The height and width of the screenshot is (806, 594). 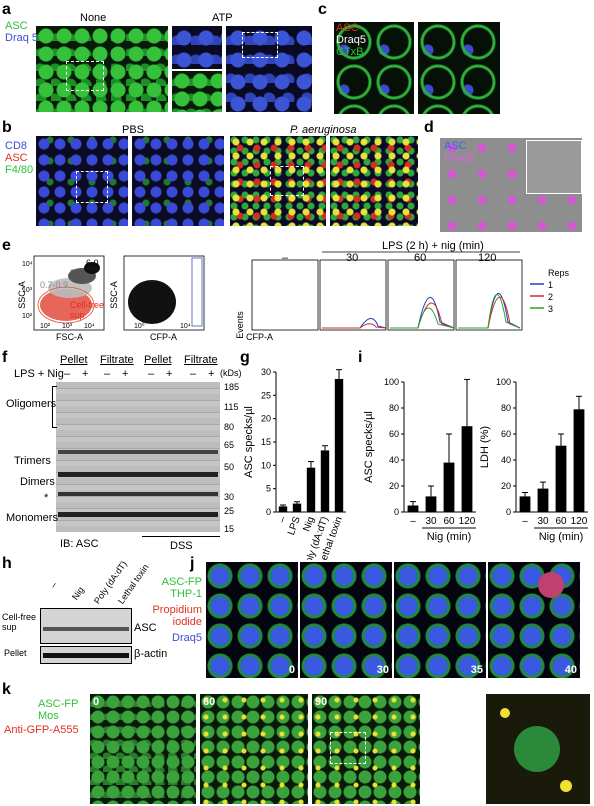 I want to click on e-tick-4: 10², so click(x=45, y=326).